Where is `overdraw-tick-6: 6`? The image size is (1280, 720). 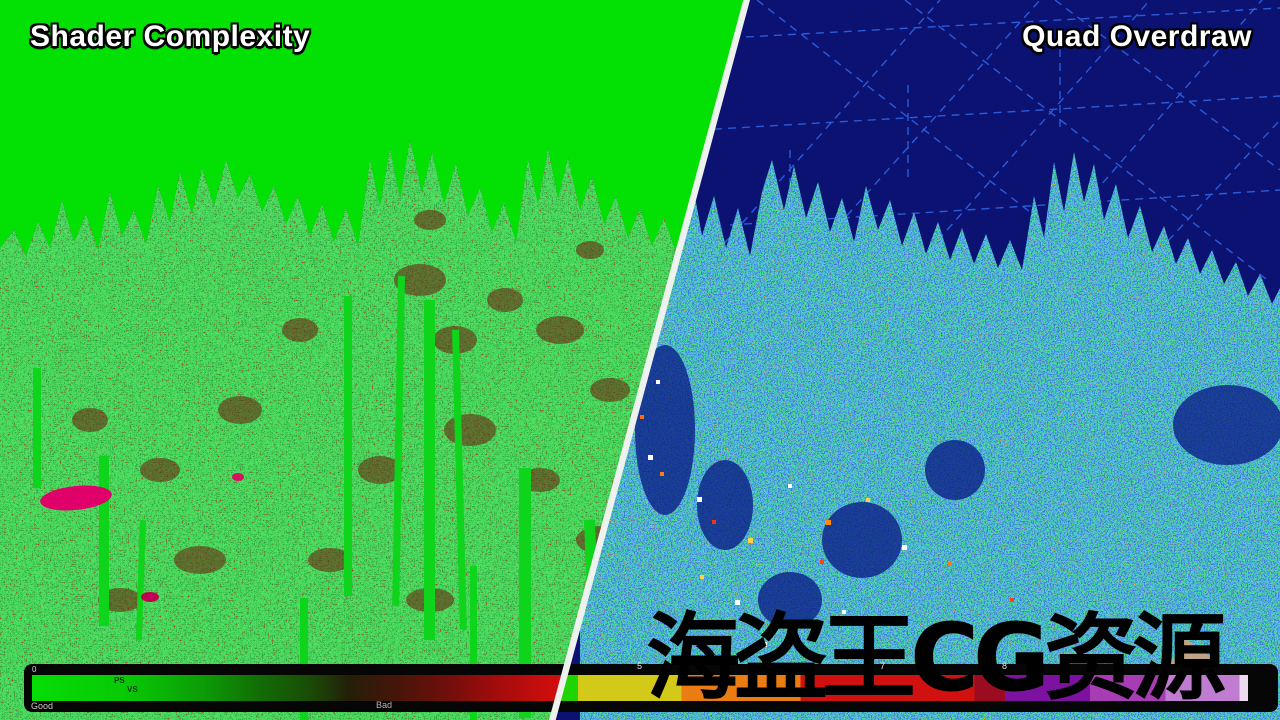 overdraw-tick-6: 6 is located at coordinates (762, 666).